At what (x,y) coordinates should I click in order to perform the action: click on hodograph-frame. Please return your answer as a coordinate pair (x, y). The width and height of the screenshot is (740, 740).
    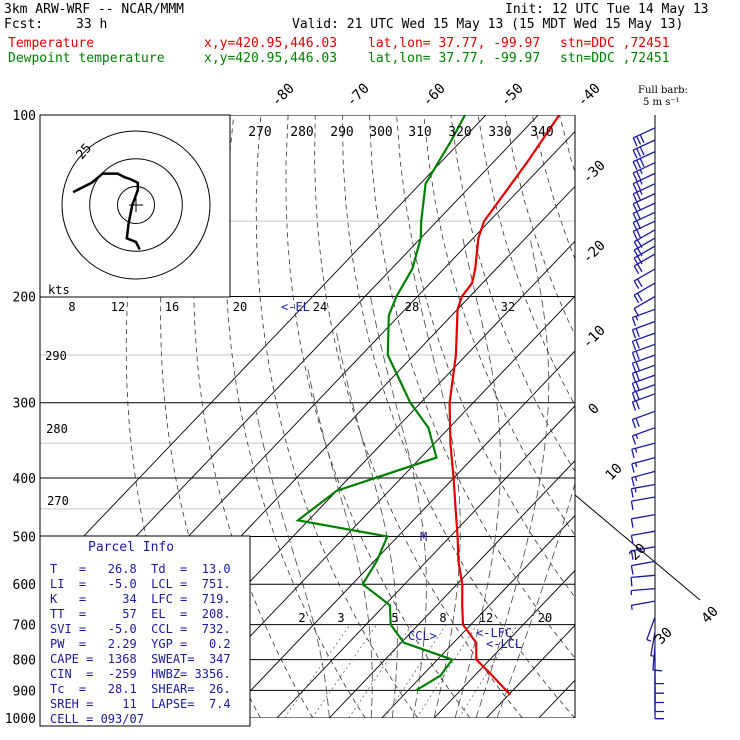
    Looking at the image, I should click on (135, 206).